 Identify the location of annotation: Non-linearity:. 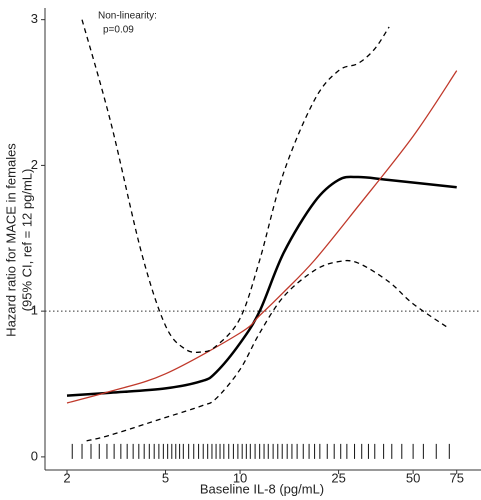
(127, 16).